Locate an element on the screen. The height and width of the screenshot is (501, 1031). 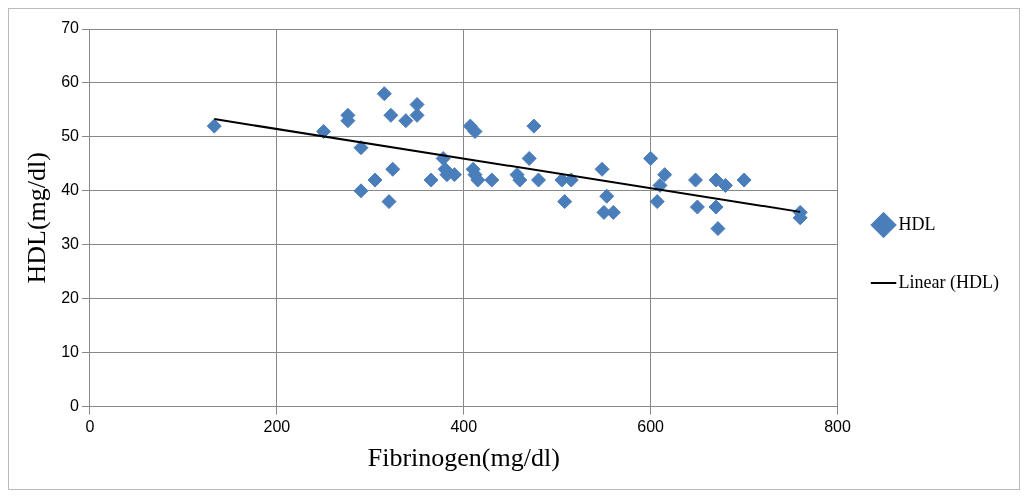
x-tick-label: 800 is located at coordinates (837, 426).